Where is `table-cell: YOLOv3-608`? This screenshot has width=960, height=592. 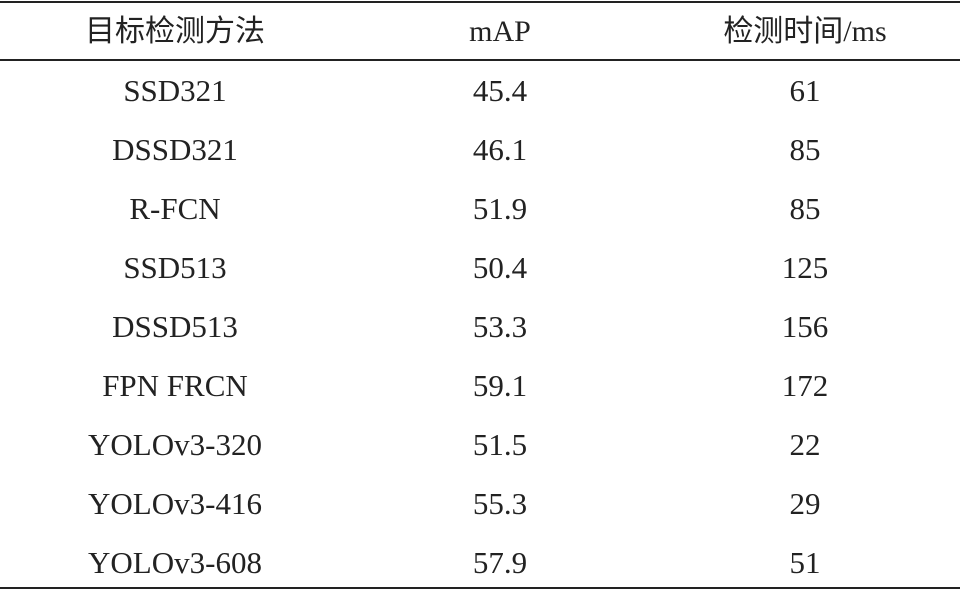 table-cell: YOLOv3-608 is located at coordinates (175, 562).